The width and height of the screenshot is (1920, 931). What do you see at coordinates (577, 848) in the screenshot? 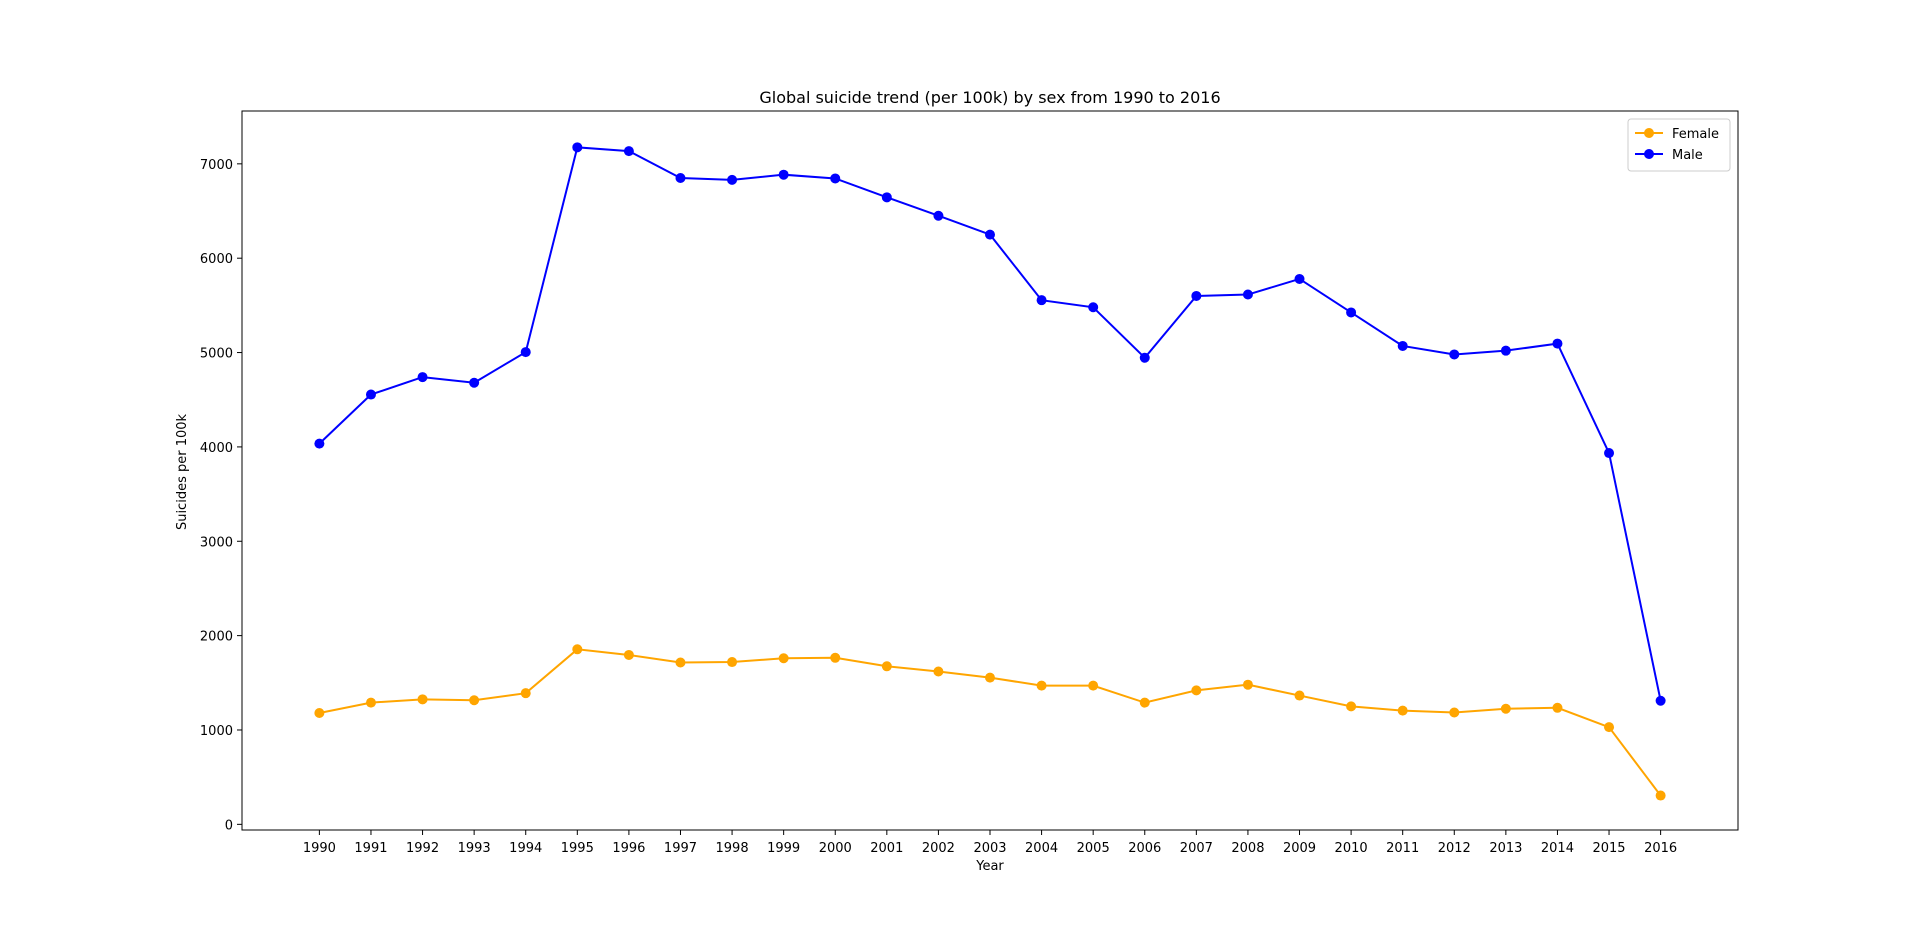
I see `x-tick-label: 1995` at bounding box center [577, 848].